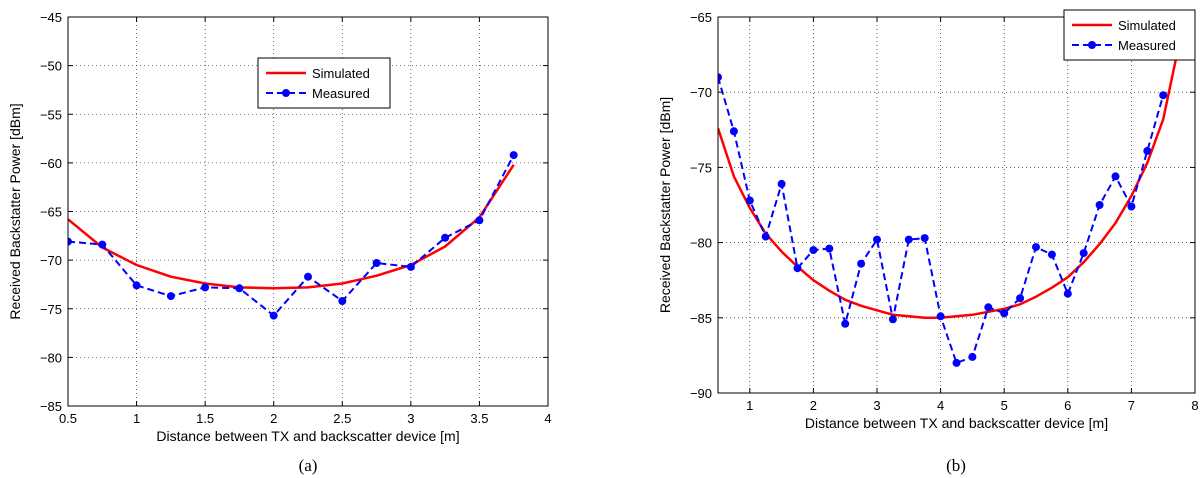  Describe the element at coordinates (68, 418) in the screenshot. I see `x-tick-label: 0.5` at that location.